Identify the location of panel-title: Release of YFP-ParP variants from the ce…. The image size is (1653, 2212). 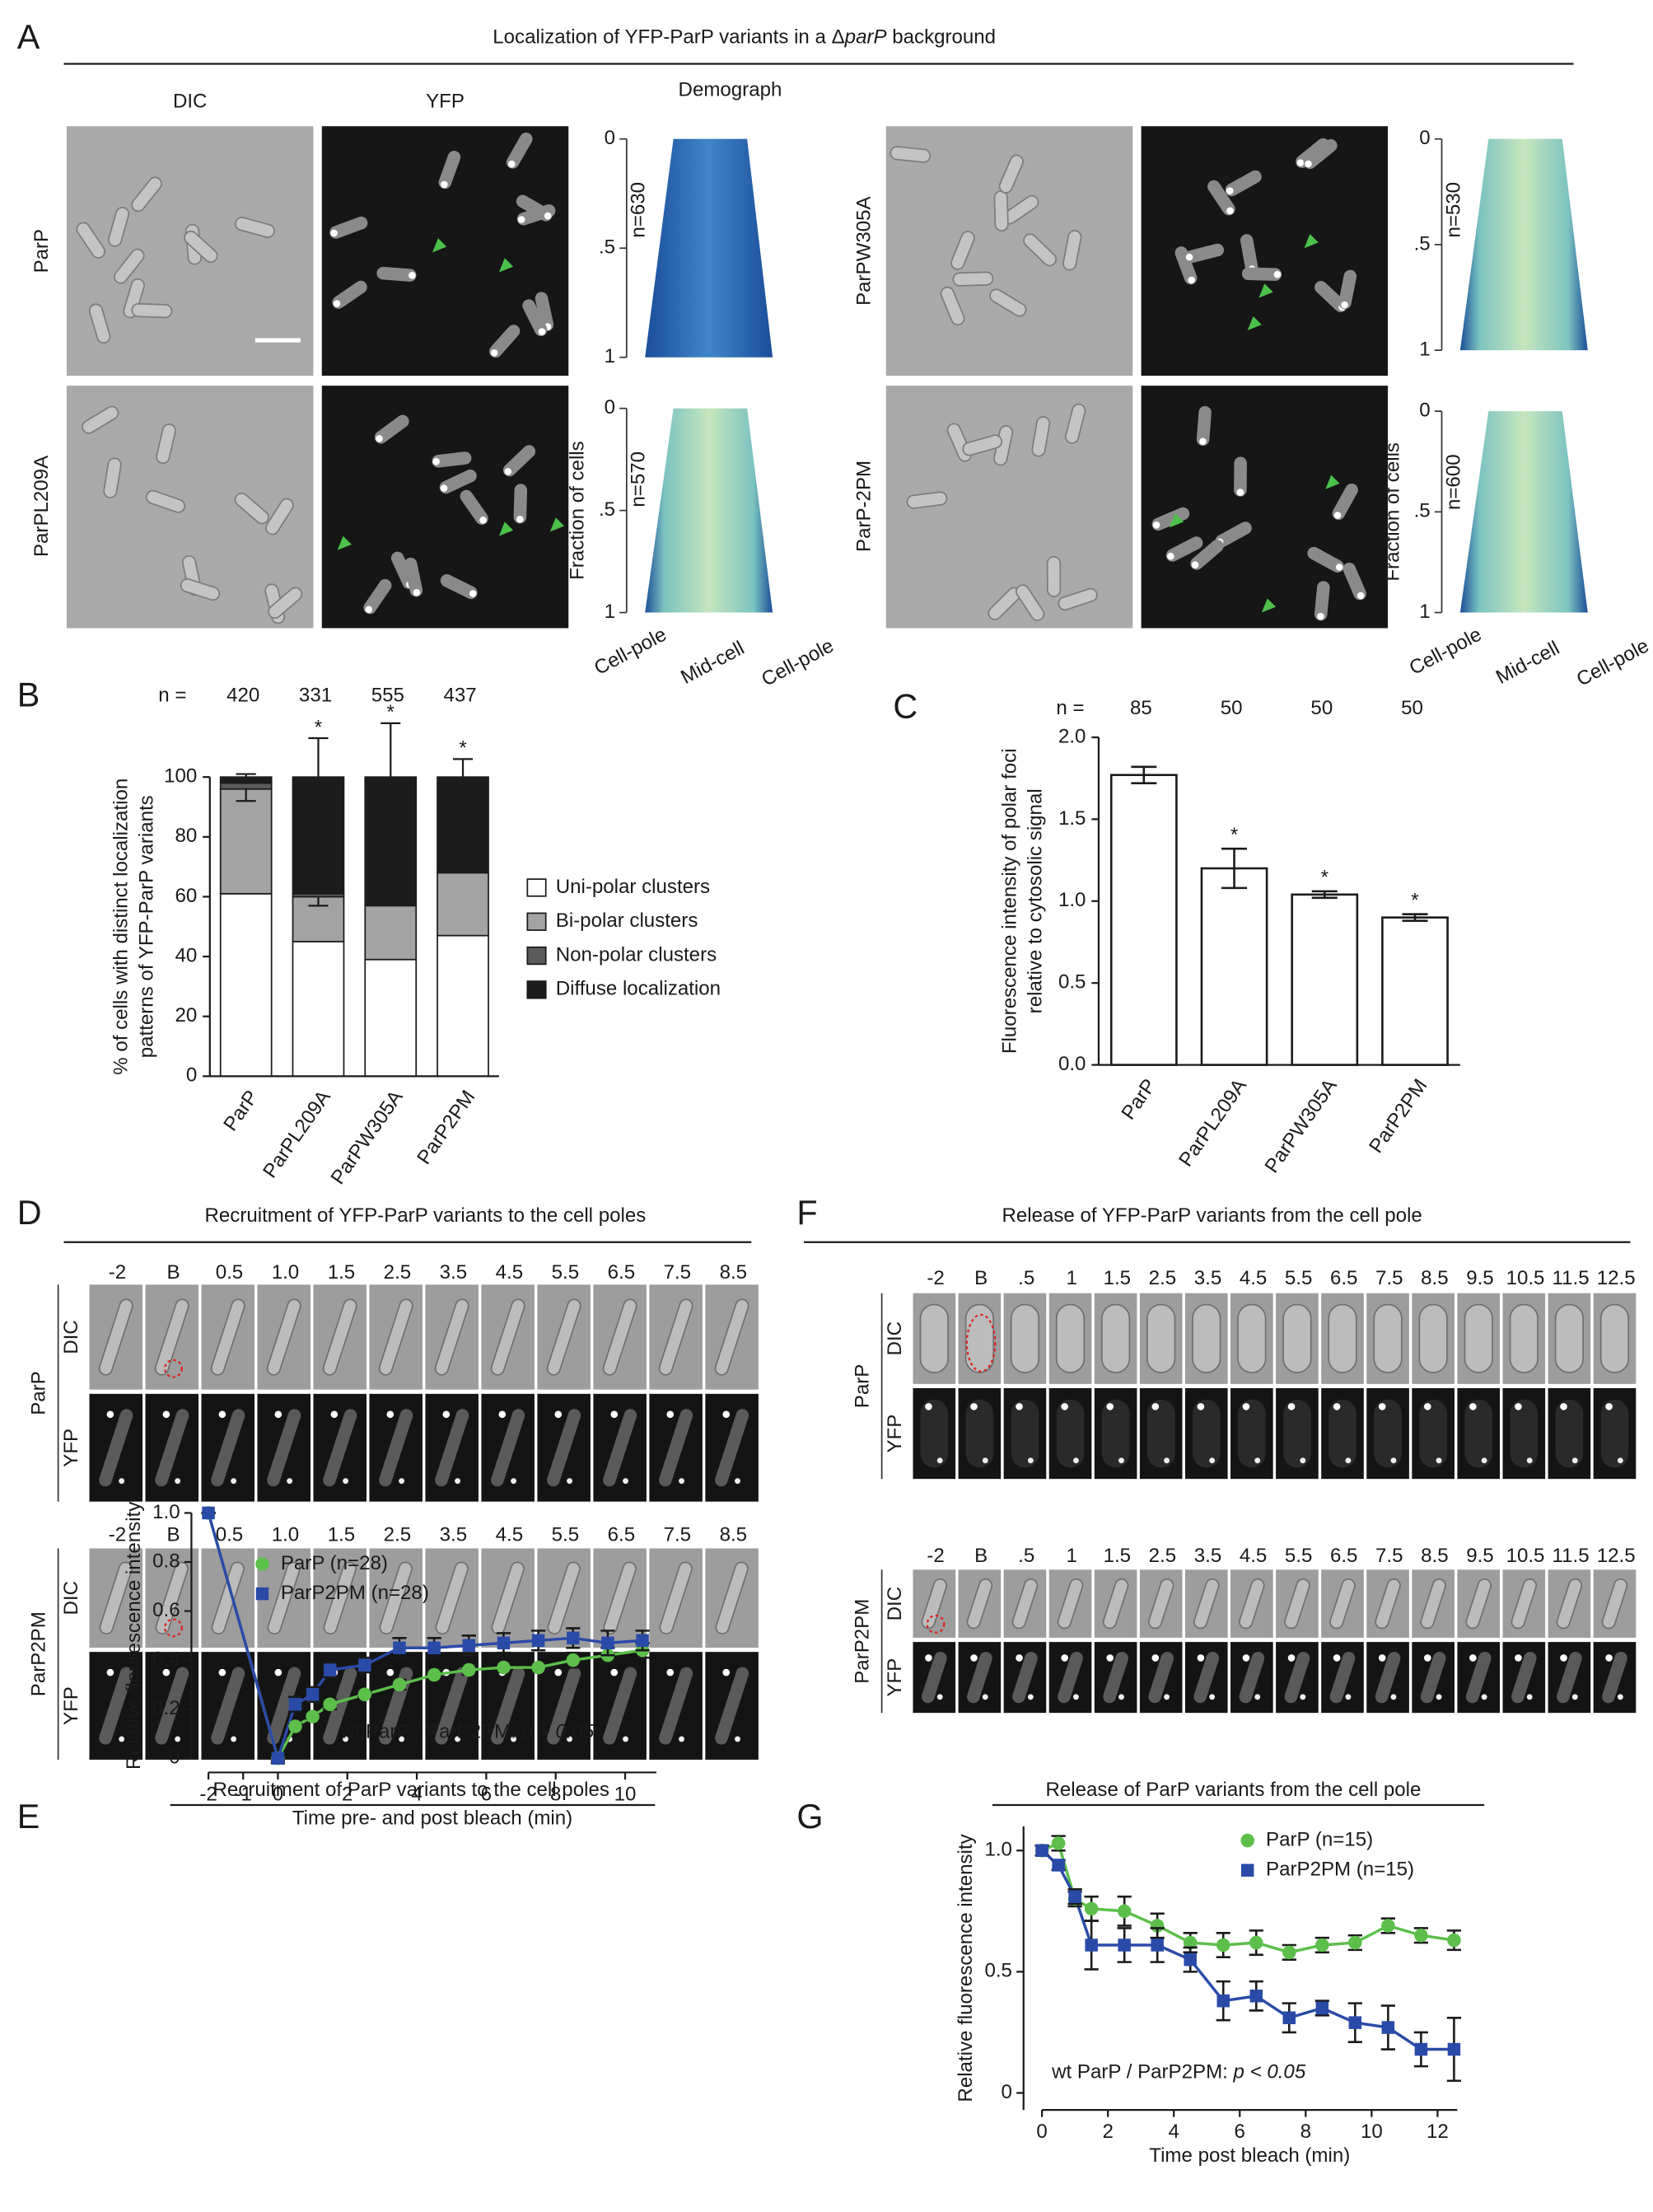
(1212, 1216).